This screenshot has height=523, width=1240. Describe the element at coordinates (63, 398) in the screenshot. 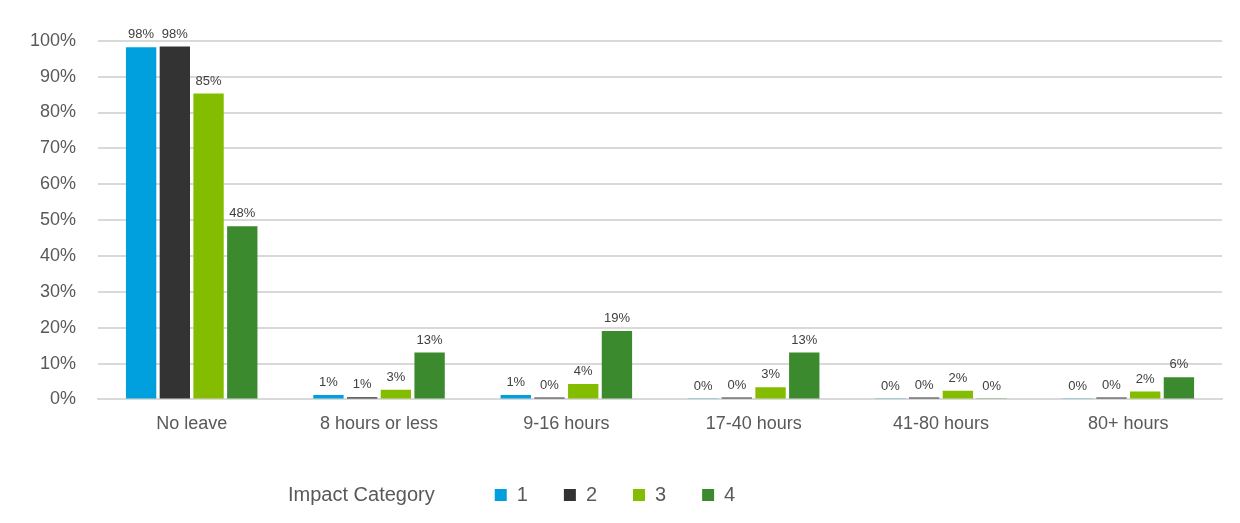

I see `y-tick-label: 0%` at that location.